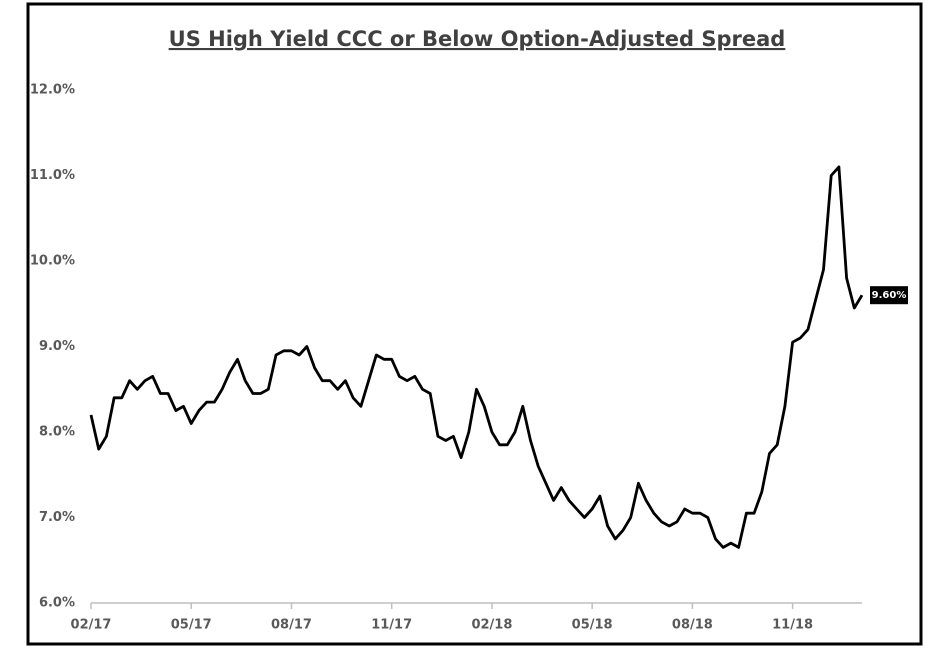 This screenshot has width=948, height=666. What do you see at coordinates (52, 90) in the screenshot?
I see `y-tick-label: 12.0%` at bounding box center [52, 90].